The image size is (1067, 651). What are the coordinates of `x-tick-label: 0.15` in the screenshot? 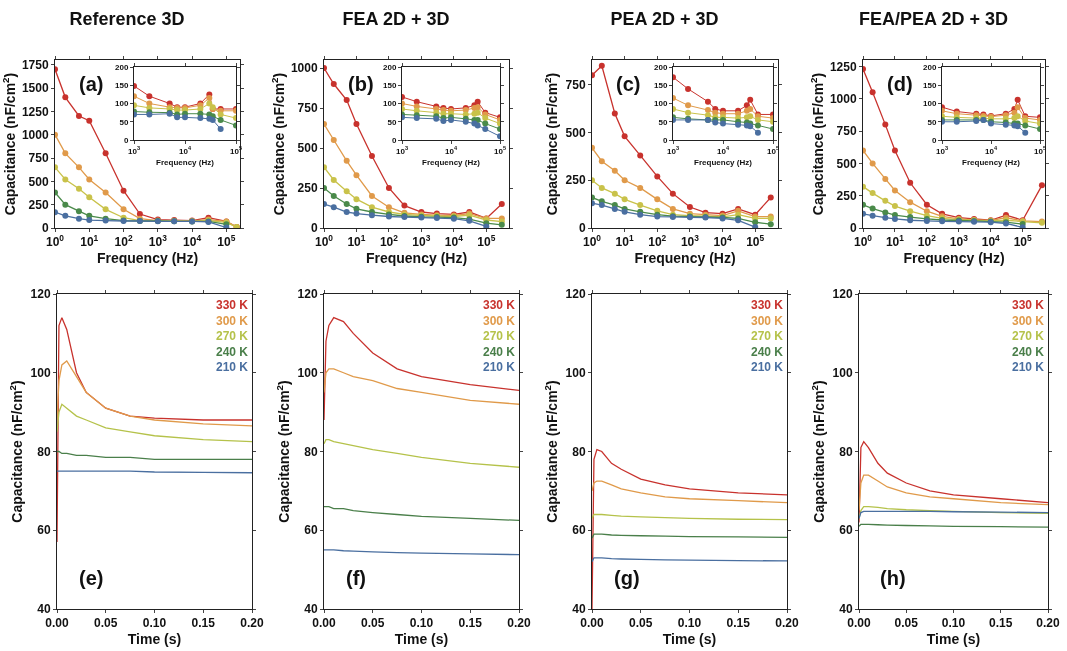 It's located at (203, 623).